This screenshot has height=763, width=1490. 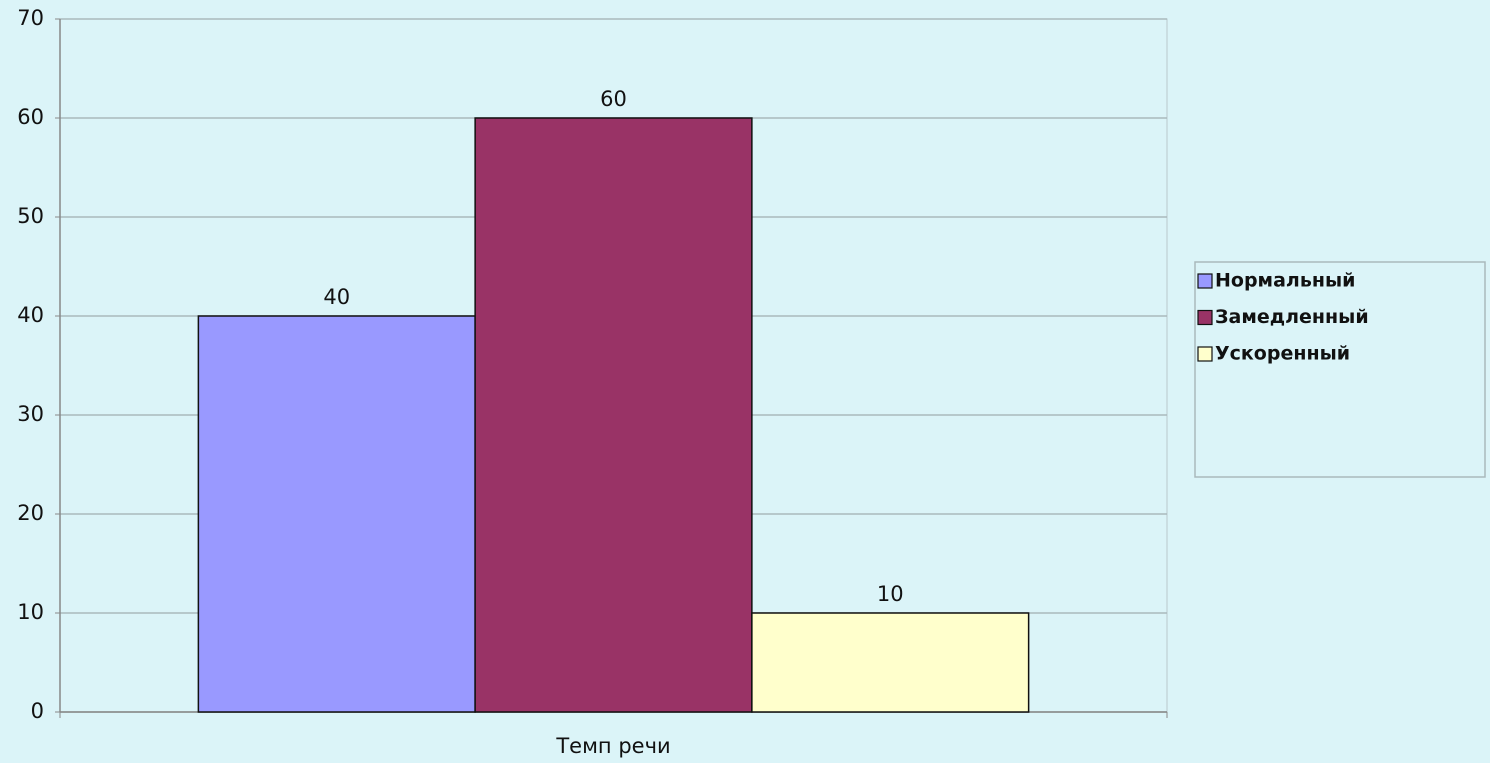 I want to click on y-tick-label: 20, so click(x=30, y=513).